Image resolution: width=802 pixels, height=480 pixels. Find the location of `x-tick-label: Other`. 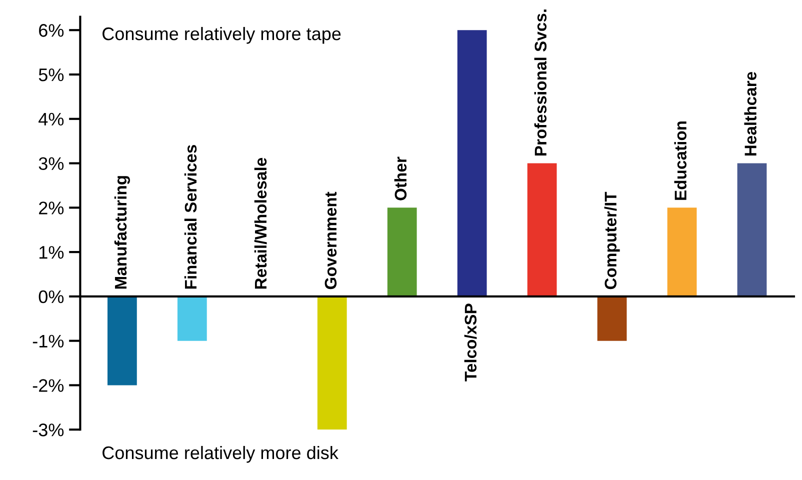

x-tick-label: Other is located at coordinates (400, 178).